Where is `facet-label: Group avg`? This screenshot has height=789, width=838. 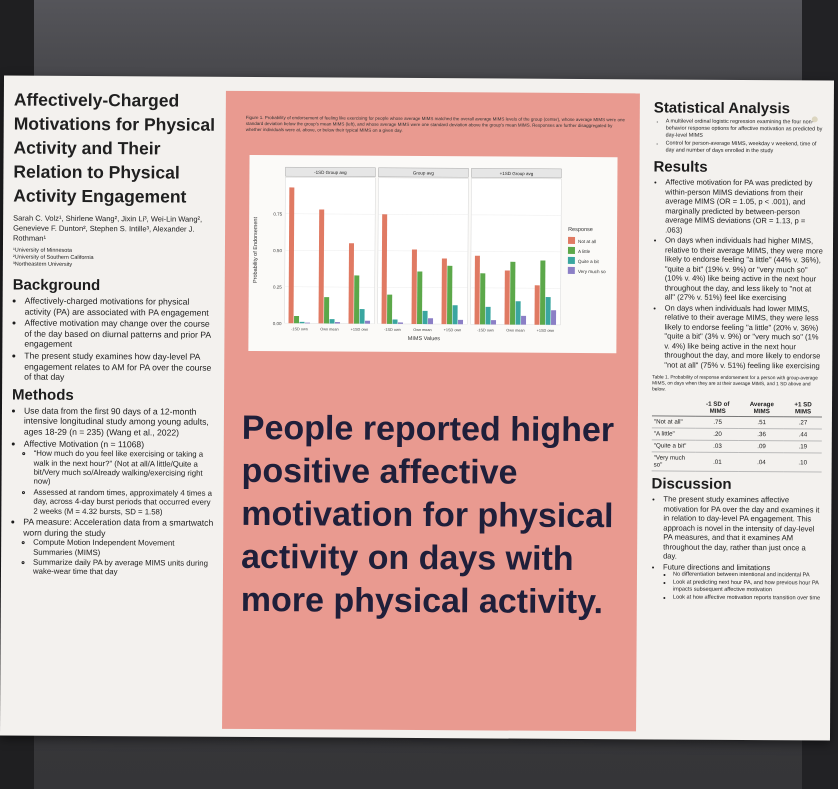 facet-label: Group avg is located at coordinates (424, 172).